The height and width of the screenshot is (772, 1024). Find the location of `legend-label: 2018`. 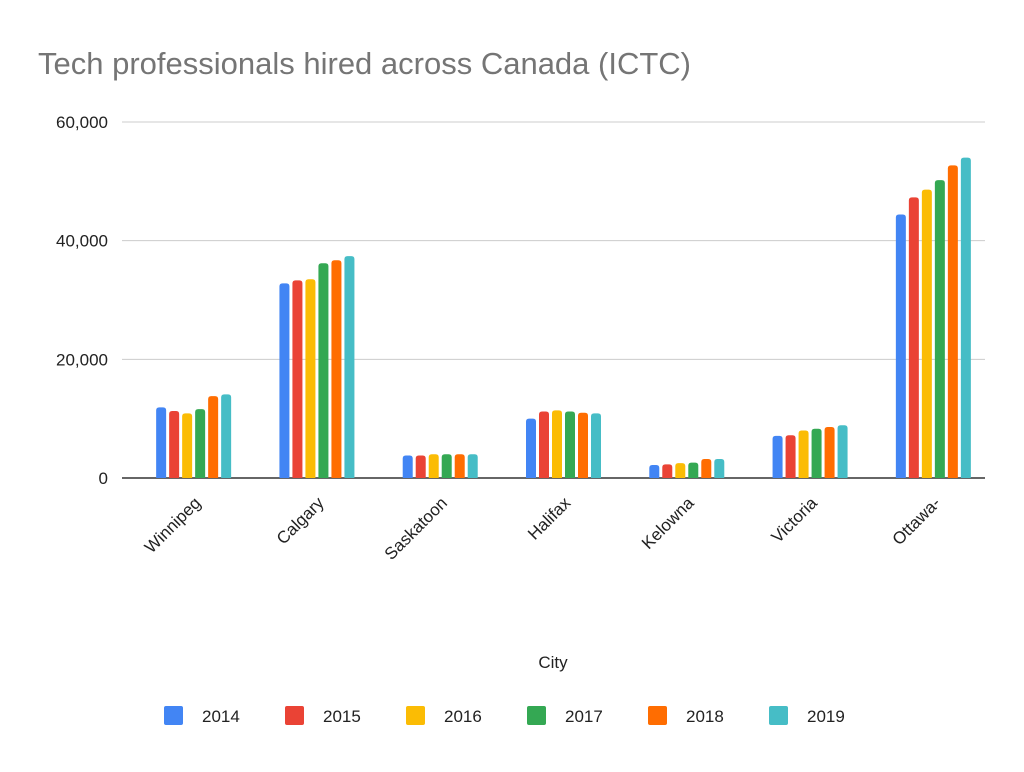

legend-label: 2018 is located at coordinates (705, 716).